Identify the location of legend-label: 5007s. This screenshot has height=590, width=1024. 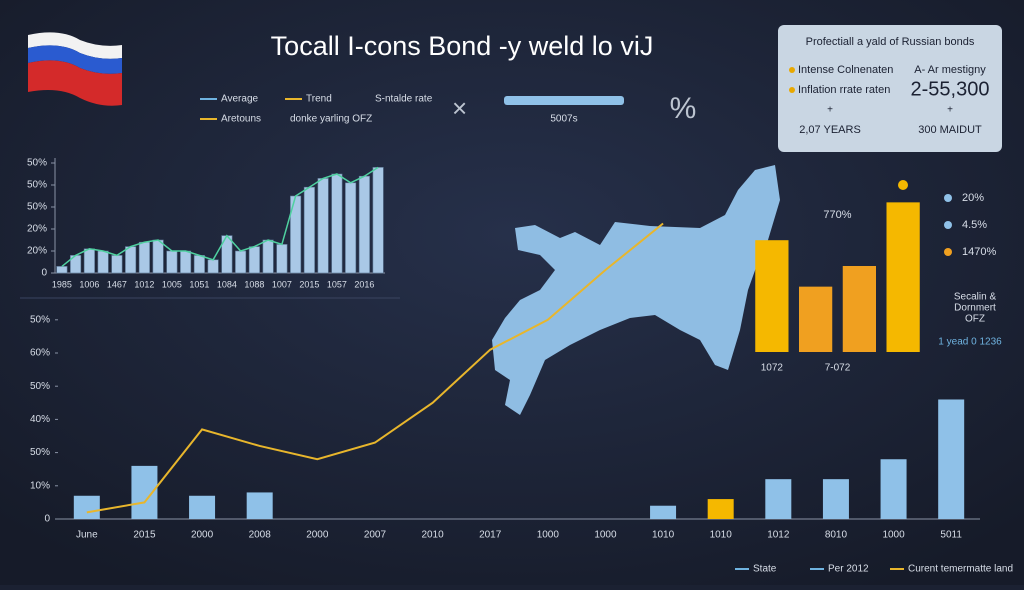
(563, 119).